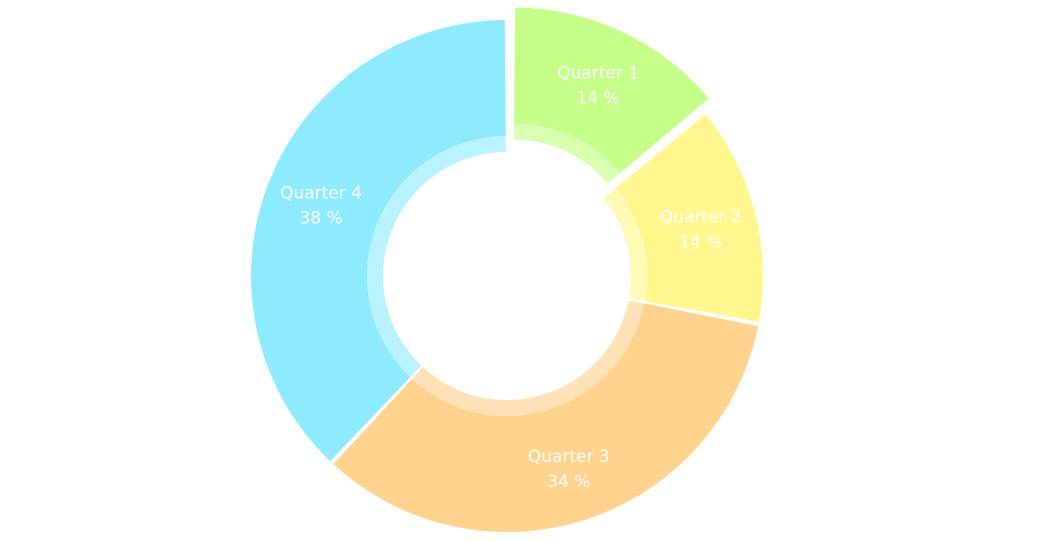 Image resolution: width=1058 pixels, height=542 pixels. Describe the element at coordinates (568, 482) in the screenshot. I see `slice-value-label-quarter-3: 34 %` at that location.